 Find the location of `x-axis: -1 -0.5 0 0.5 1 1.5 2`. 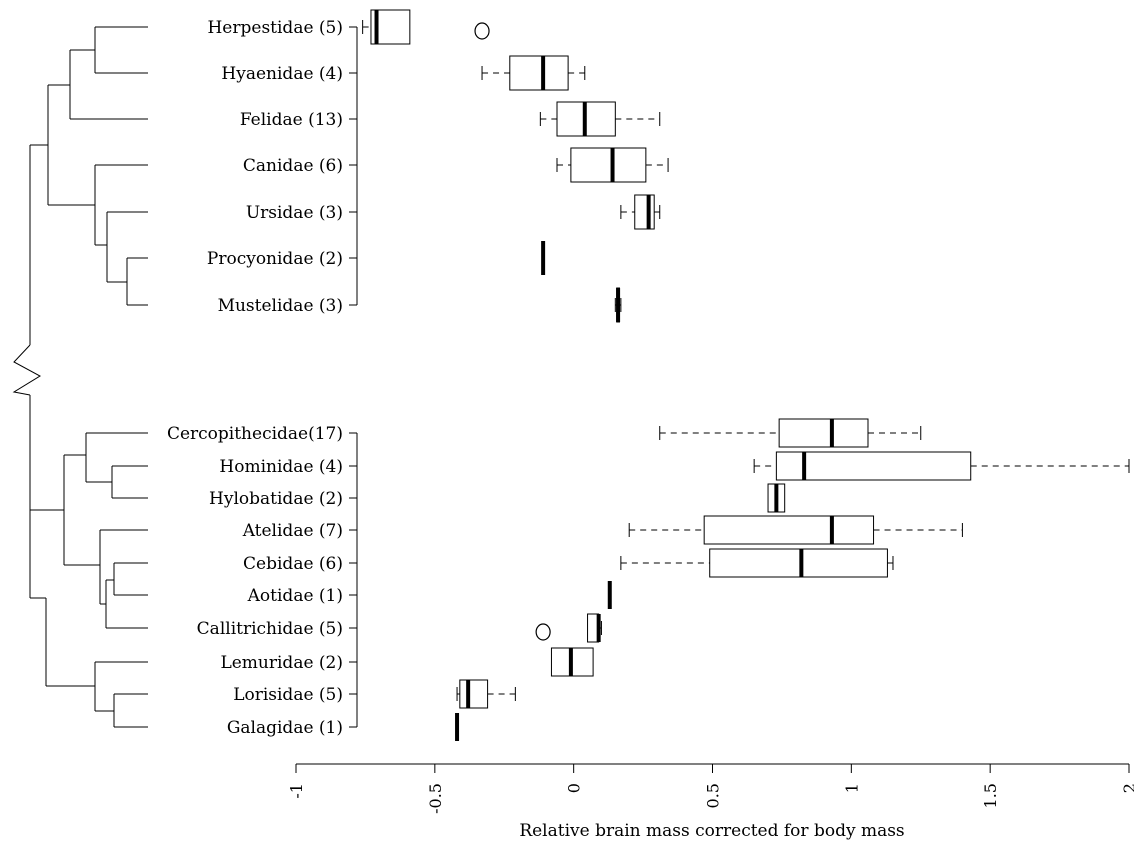

x-axis: -1 -0.5 0 0.5 1 1.5 2 is located at coordinates (710, 788).